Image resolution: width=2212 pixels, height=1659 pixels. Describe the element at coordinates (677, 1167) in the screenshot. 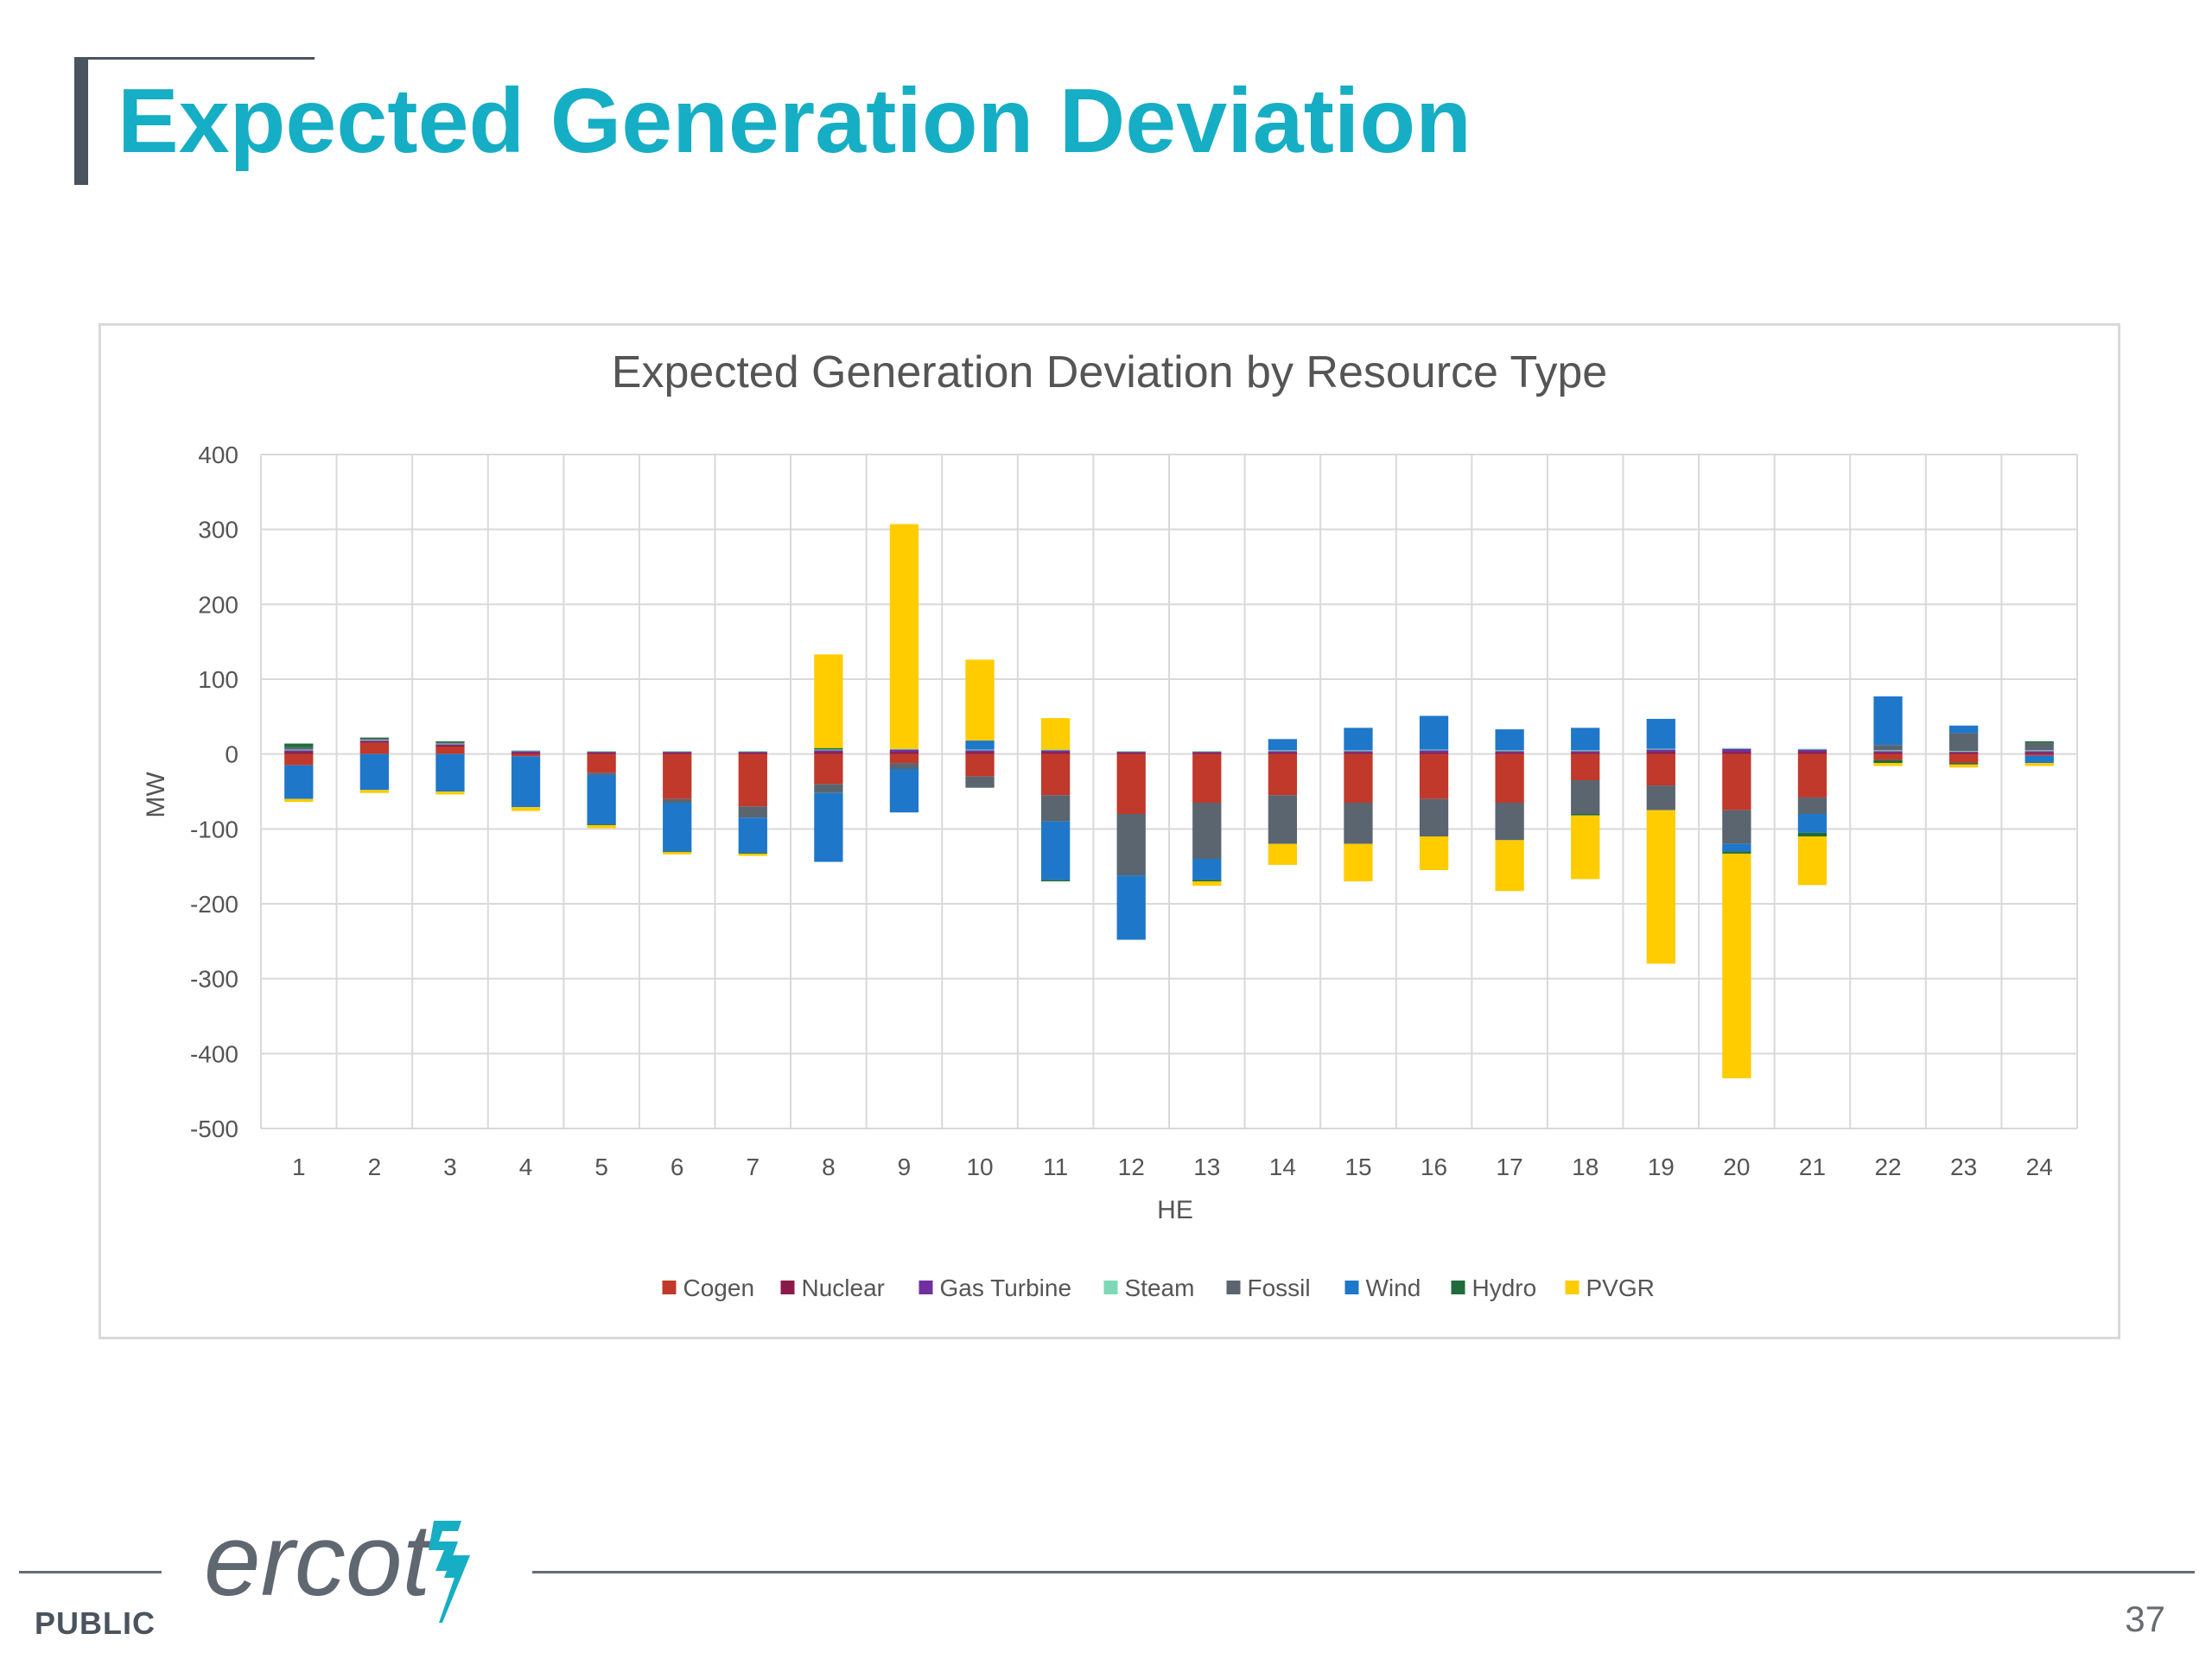

I see `x-tick-label: 6` at that location.